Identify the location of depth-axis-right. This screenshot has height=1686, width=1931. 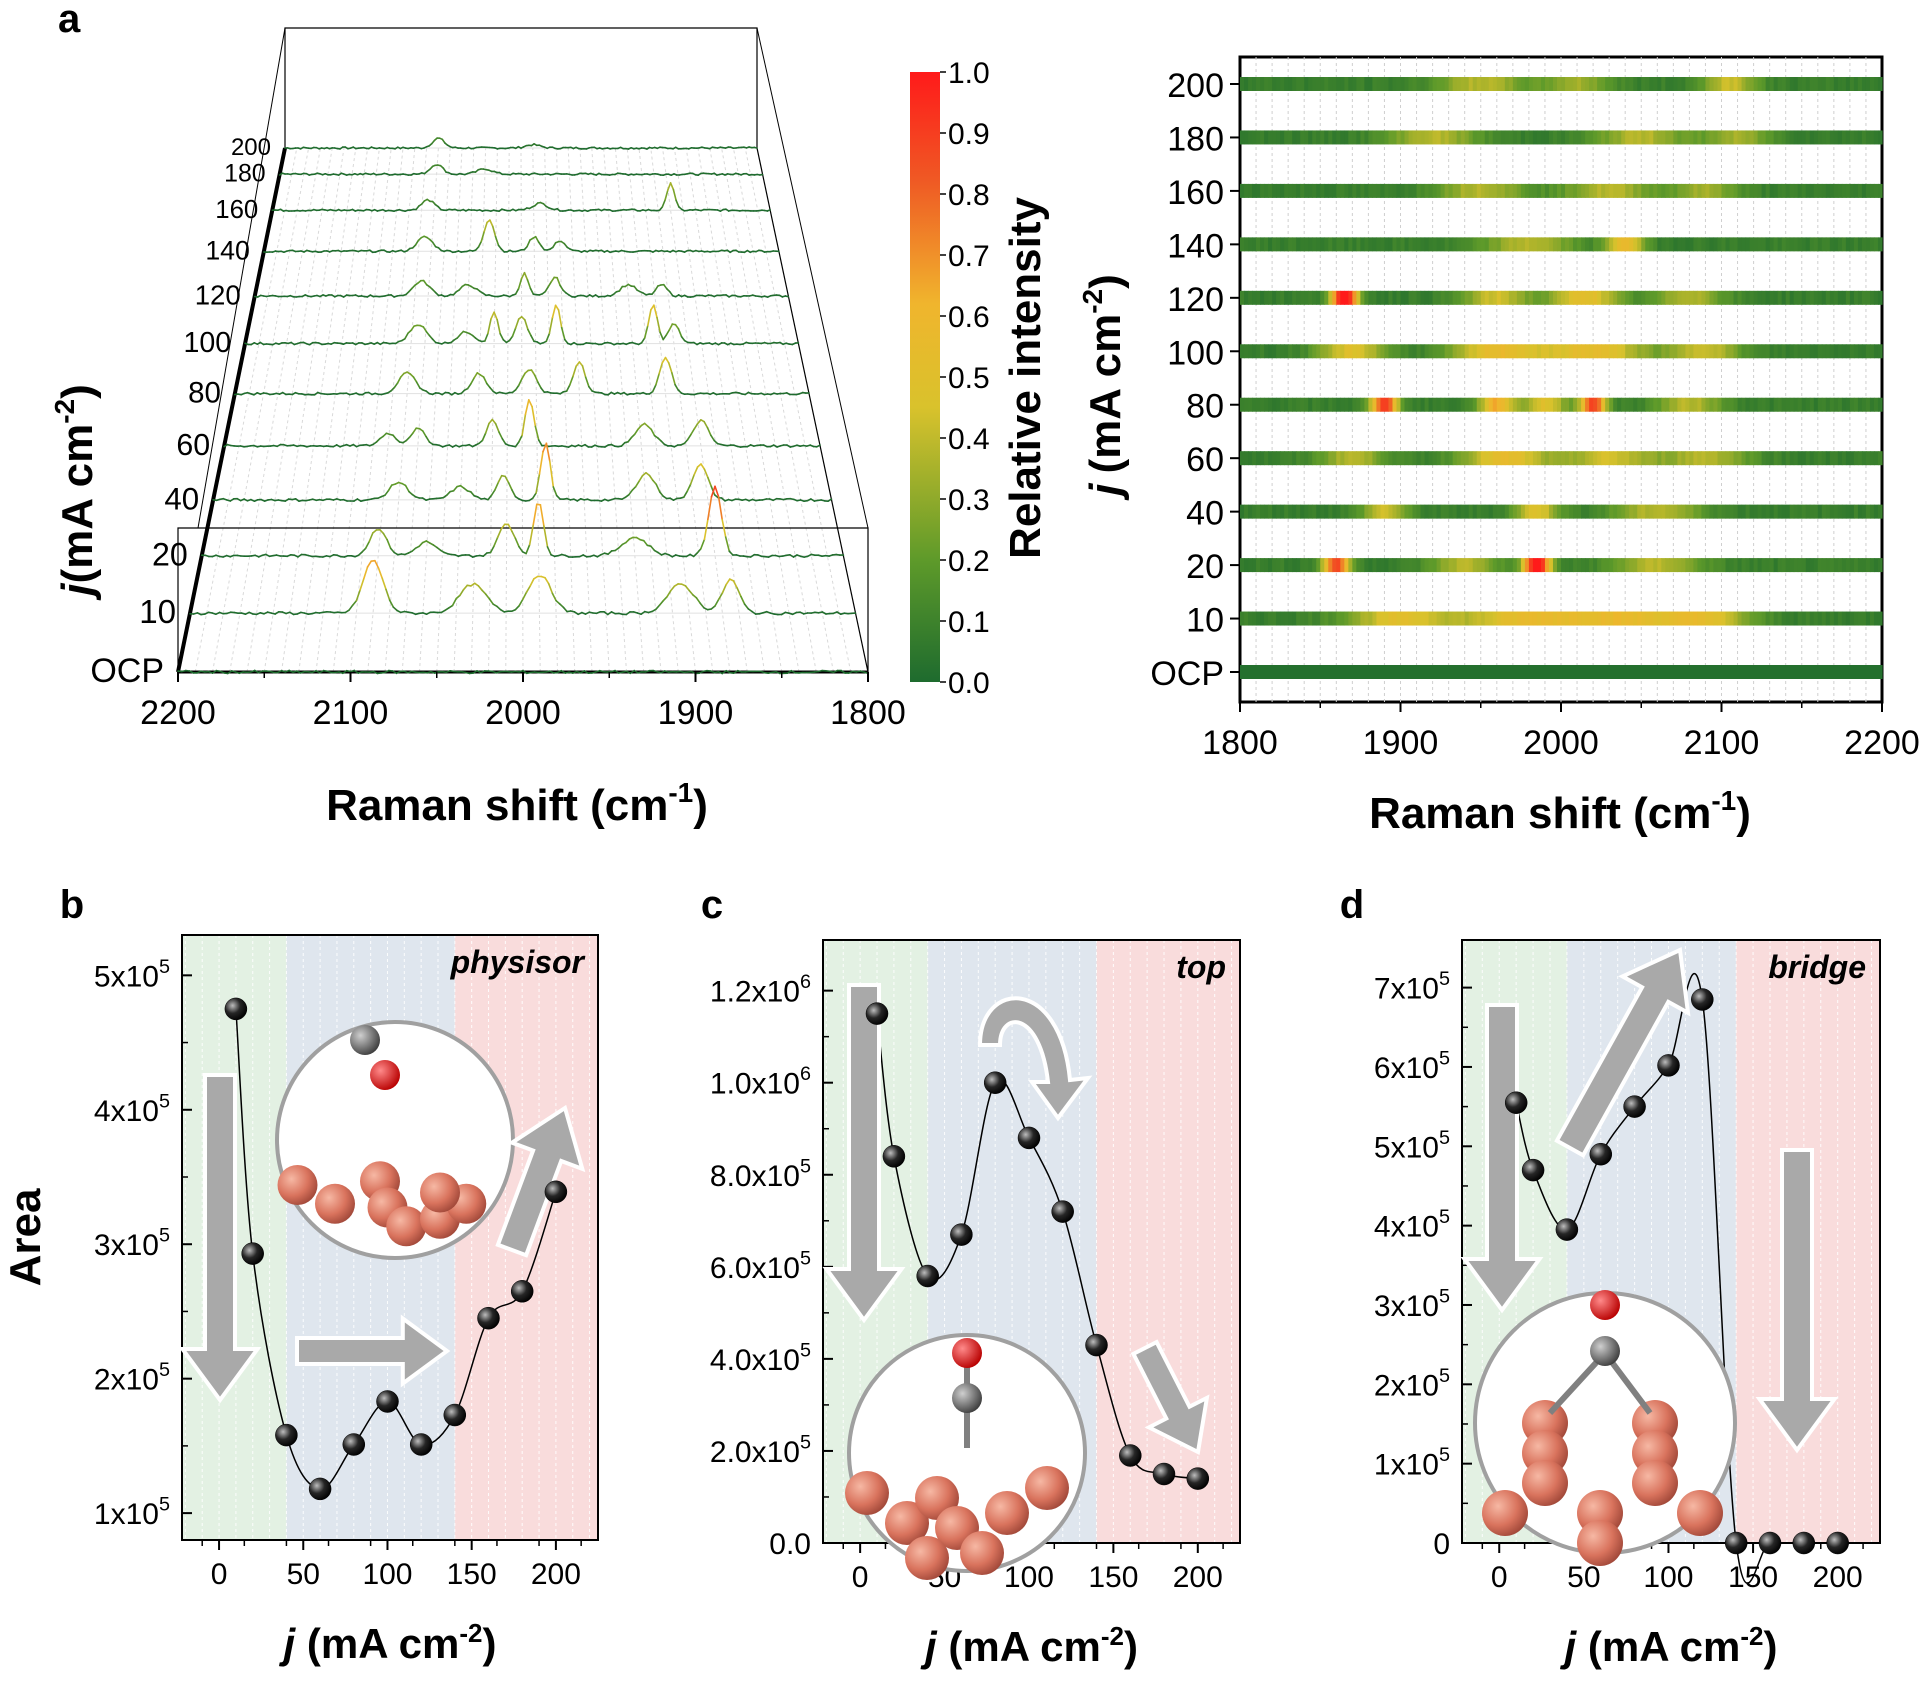
(812, 410).